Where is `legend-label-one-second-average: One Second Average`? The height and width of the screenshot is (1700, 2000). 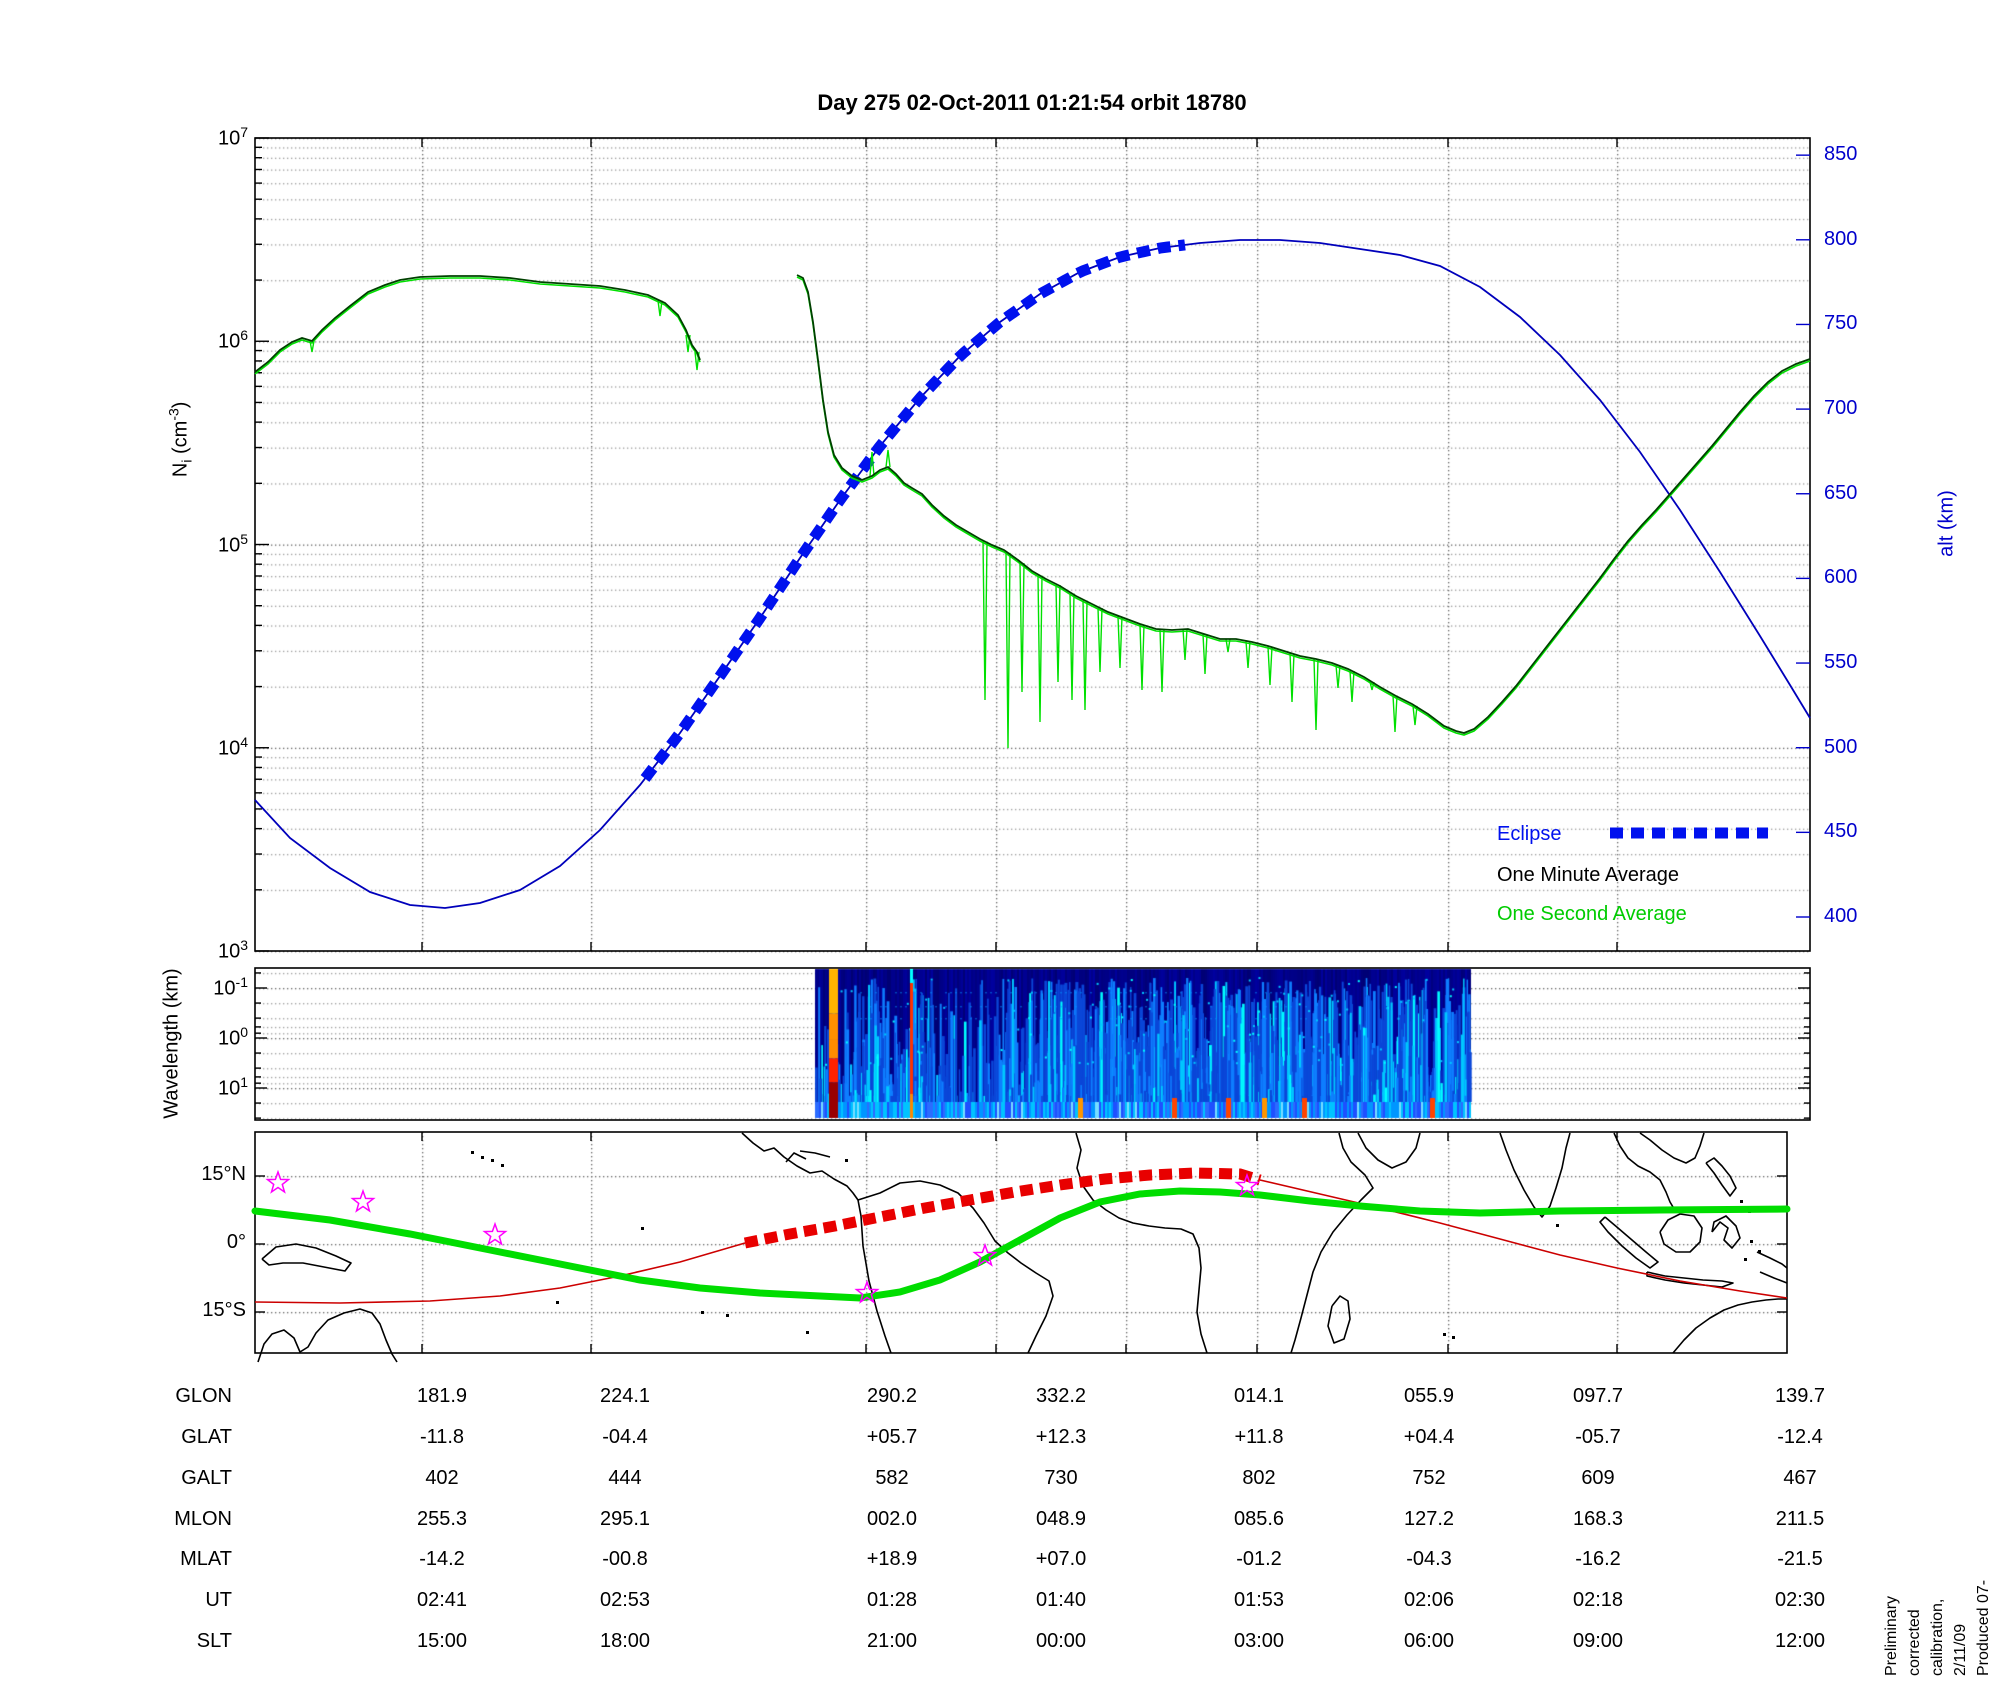
legend-label-one-second-average: One Second Average is located at coordinates (1592, 914).